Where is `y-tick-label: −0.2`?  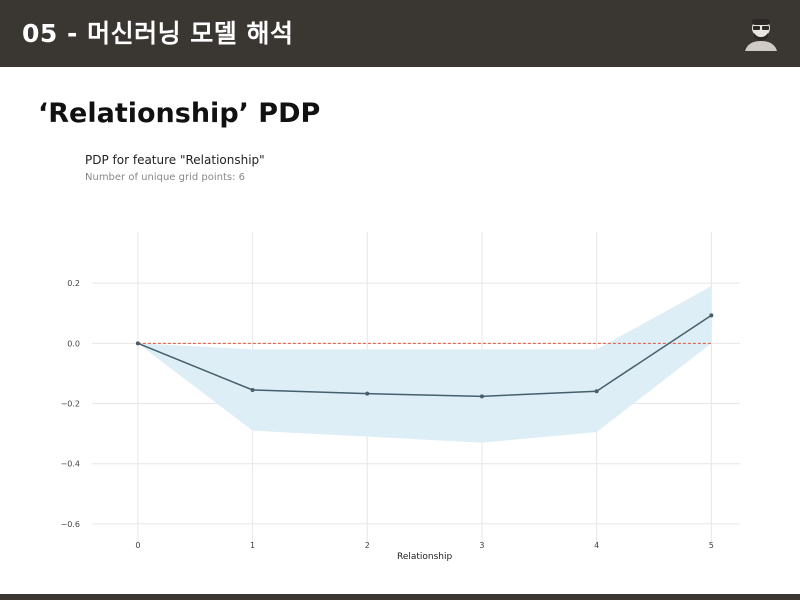 y-tick-label: −0.2 is located at coordinates (70, 404).